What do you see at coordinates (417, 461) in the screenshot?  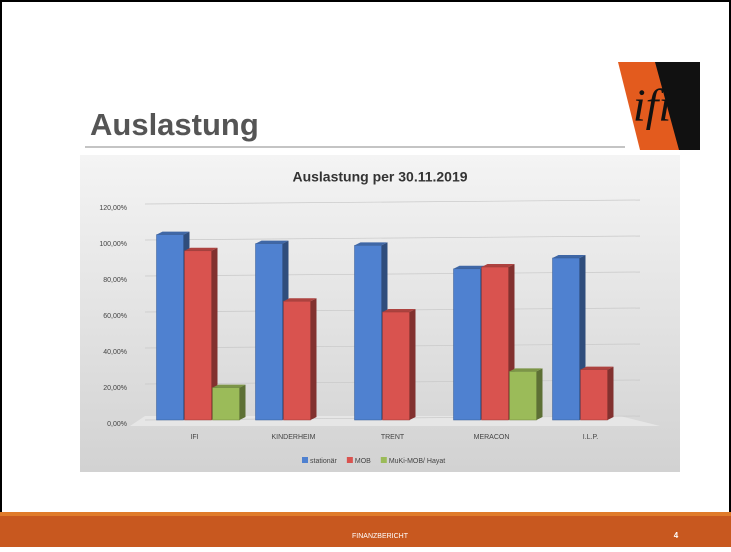 I see `legend-label: MuKi-MOB/ Hayat` at bounding box center [417, 461].